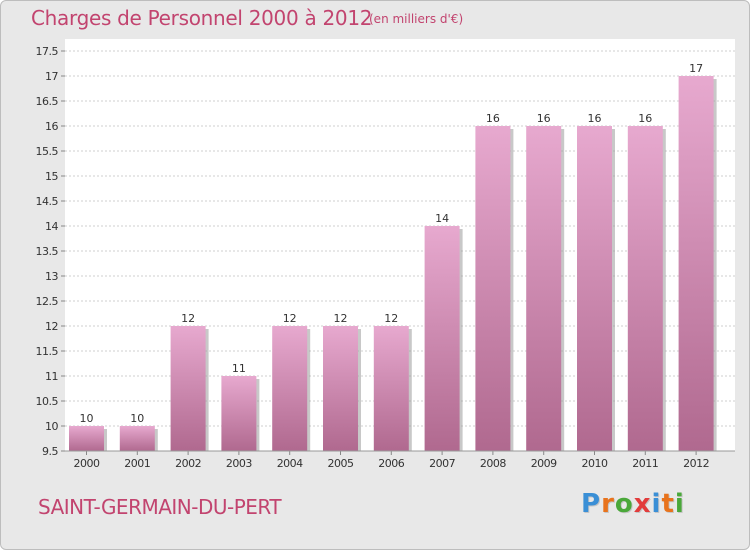 The width and height of the screenshot is (750, 550). I want to click on bar-2011, so click(645, 288).